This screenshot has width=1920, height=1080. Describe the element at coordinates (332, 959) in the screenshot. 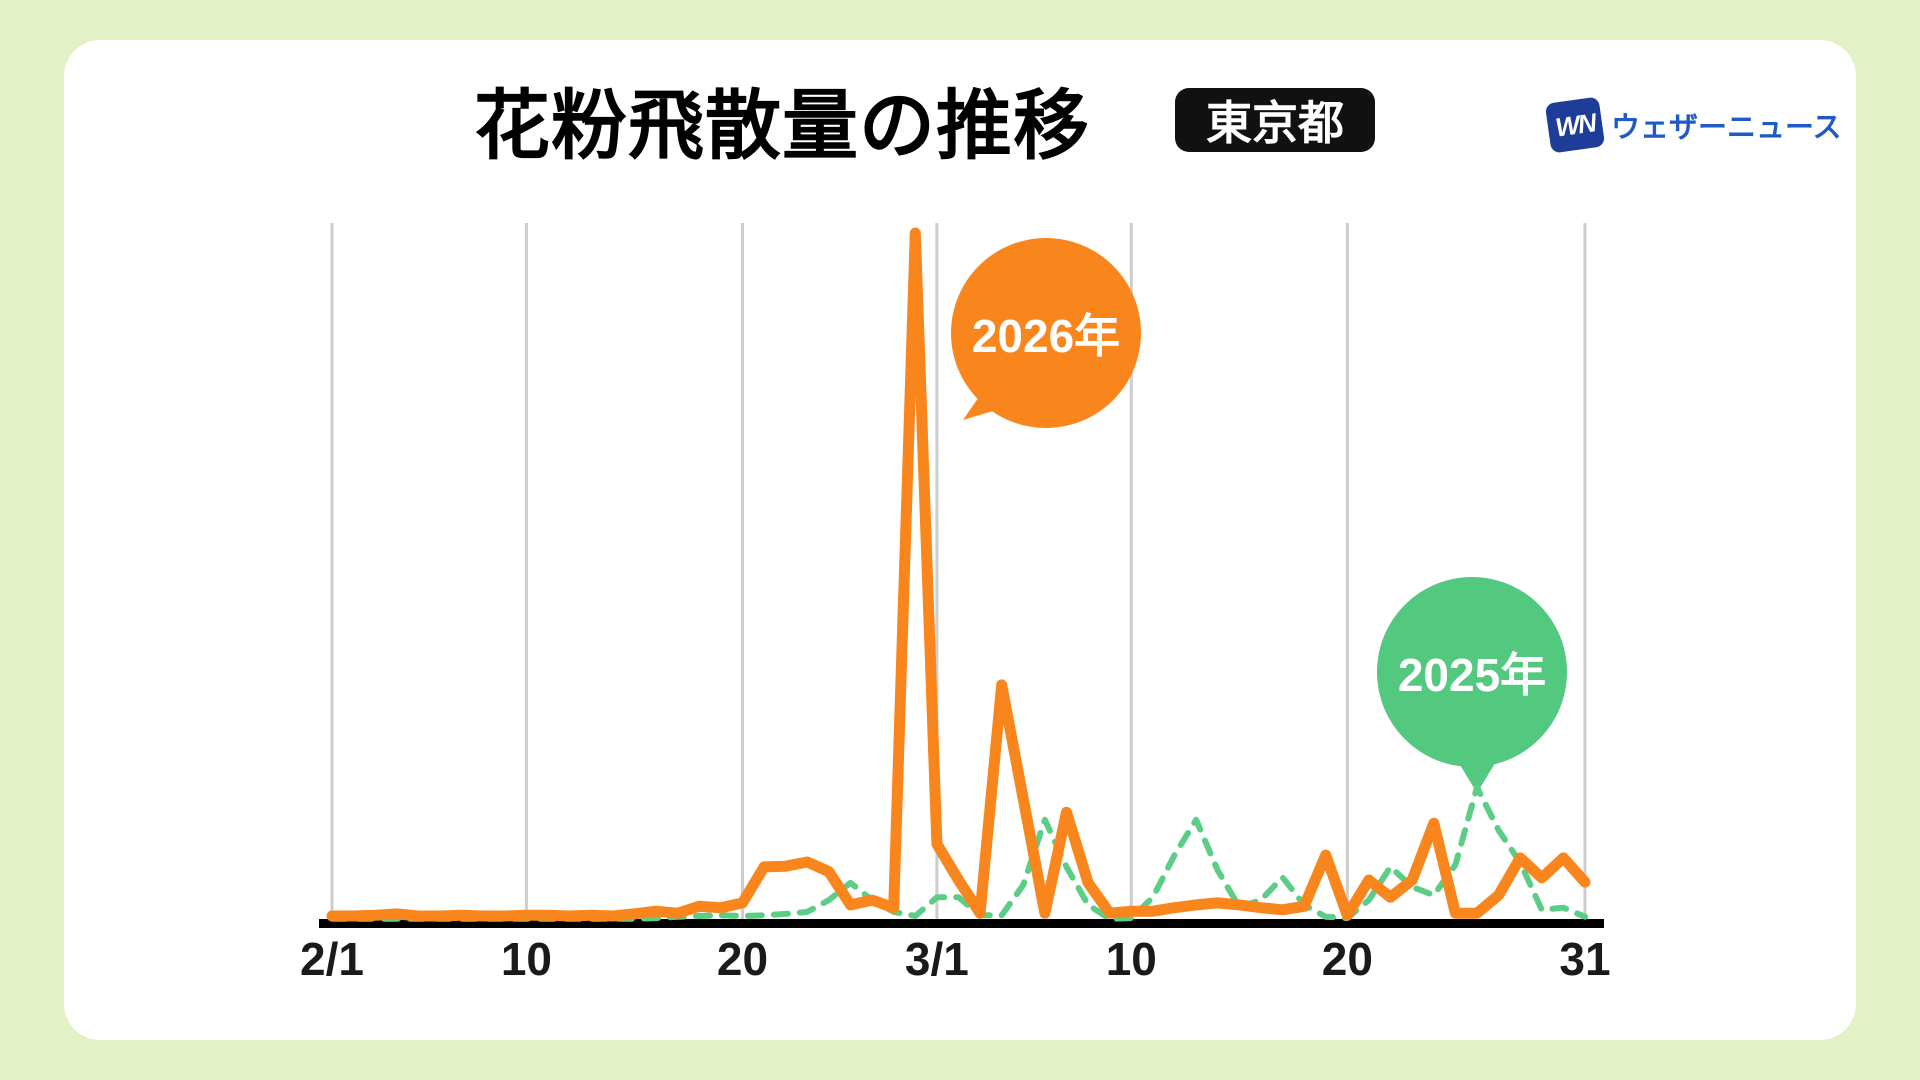

I see `x-tick-label: 2/1` at that location.